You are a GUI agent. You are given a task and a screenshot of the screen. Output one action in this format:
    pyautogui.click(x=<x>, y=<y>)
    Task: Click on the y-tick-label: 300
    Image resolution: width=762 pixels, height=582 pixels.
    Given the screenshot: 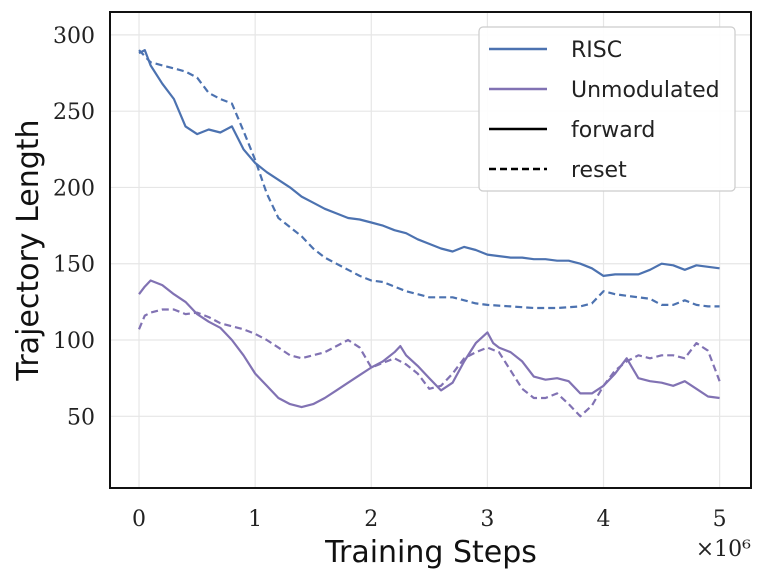 What is the action you would take?
    pyautogui.click(x=74, y=36)
    